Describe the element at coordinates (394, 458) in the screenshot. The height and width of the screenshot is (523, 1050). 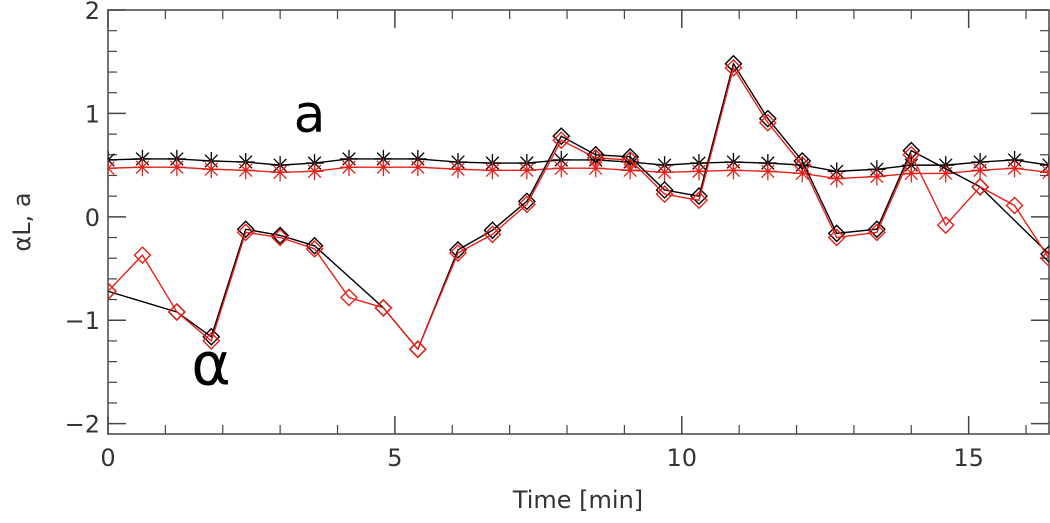
I see `x-tick-label: 5` at that location.